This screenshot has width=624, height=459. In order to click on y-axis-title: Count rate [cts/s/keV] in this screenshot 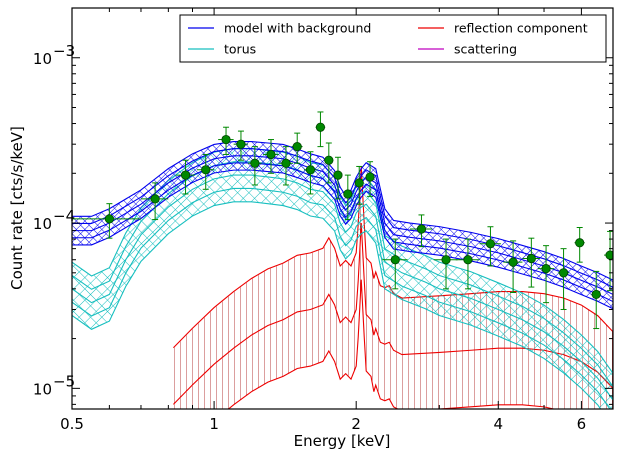, I will do `click(17, 208)`.